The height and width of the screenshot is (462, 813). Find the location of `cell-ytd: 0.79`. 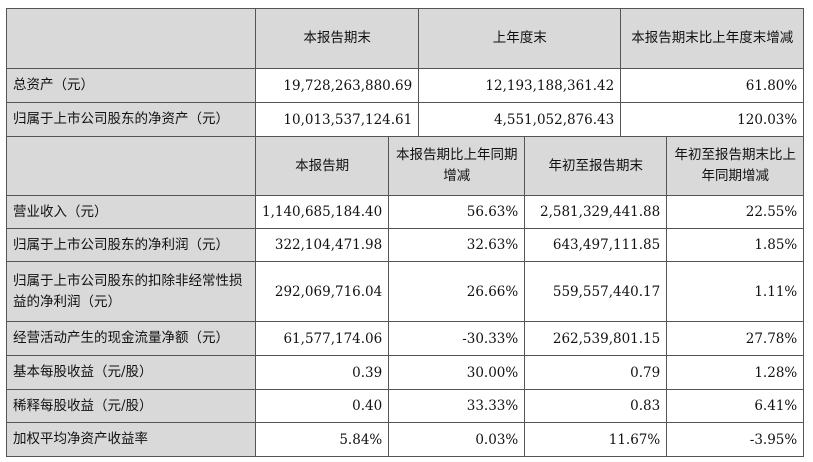

cell-ytd: 0.79 is located at coordinates (596, 372).